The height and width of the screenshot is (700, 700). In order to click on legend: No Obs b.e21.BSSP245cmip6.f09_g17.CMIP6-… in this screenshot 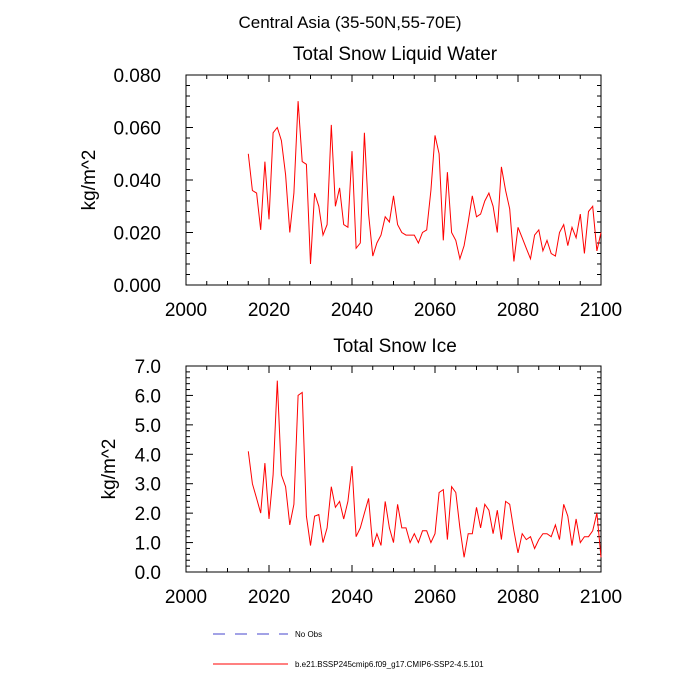, I will do `click(348, 649)`.